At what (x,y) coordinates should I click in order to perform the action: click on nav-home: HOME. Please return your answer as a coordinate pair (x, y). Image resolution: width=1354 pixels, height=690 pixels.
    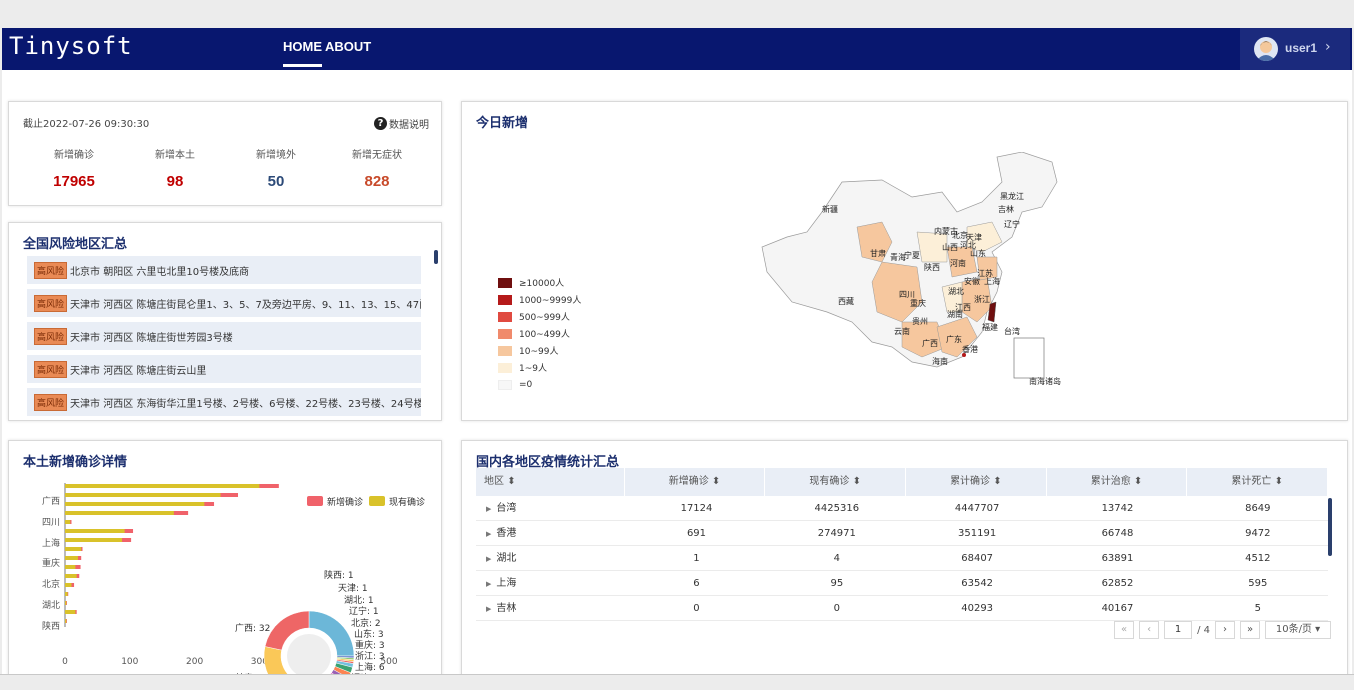
    Looking at the image, I should click on (302, 53).